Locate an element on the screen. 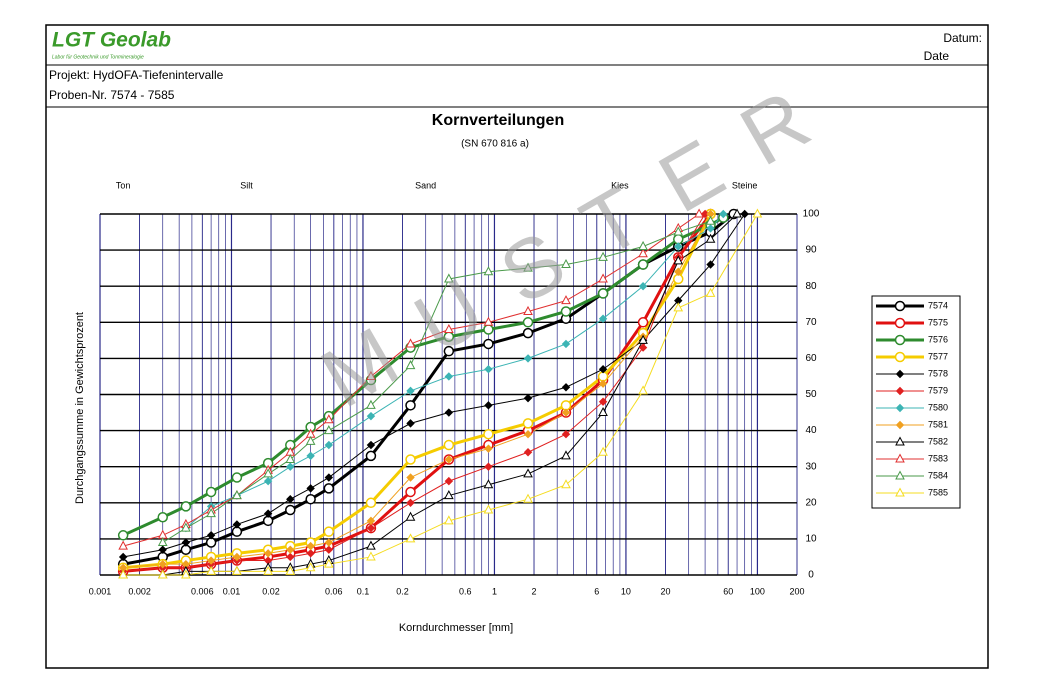 This screenshot has width=1040, height=693. x-tick-label: 200 is located at coordinates (796, 591).